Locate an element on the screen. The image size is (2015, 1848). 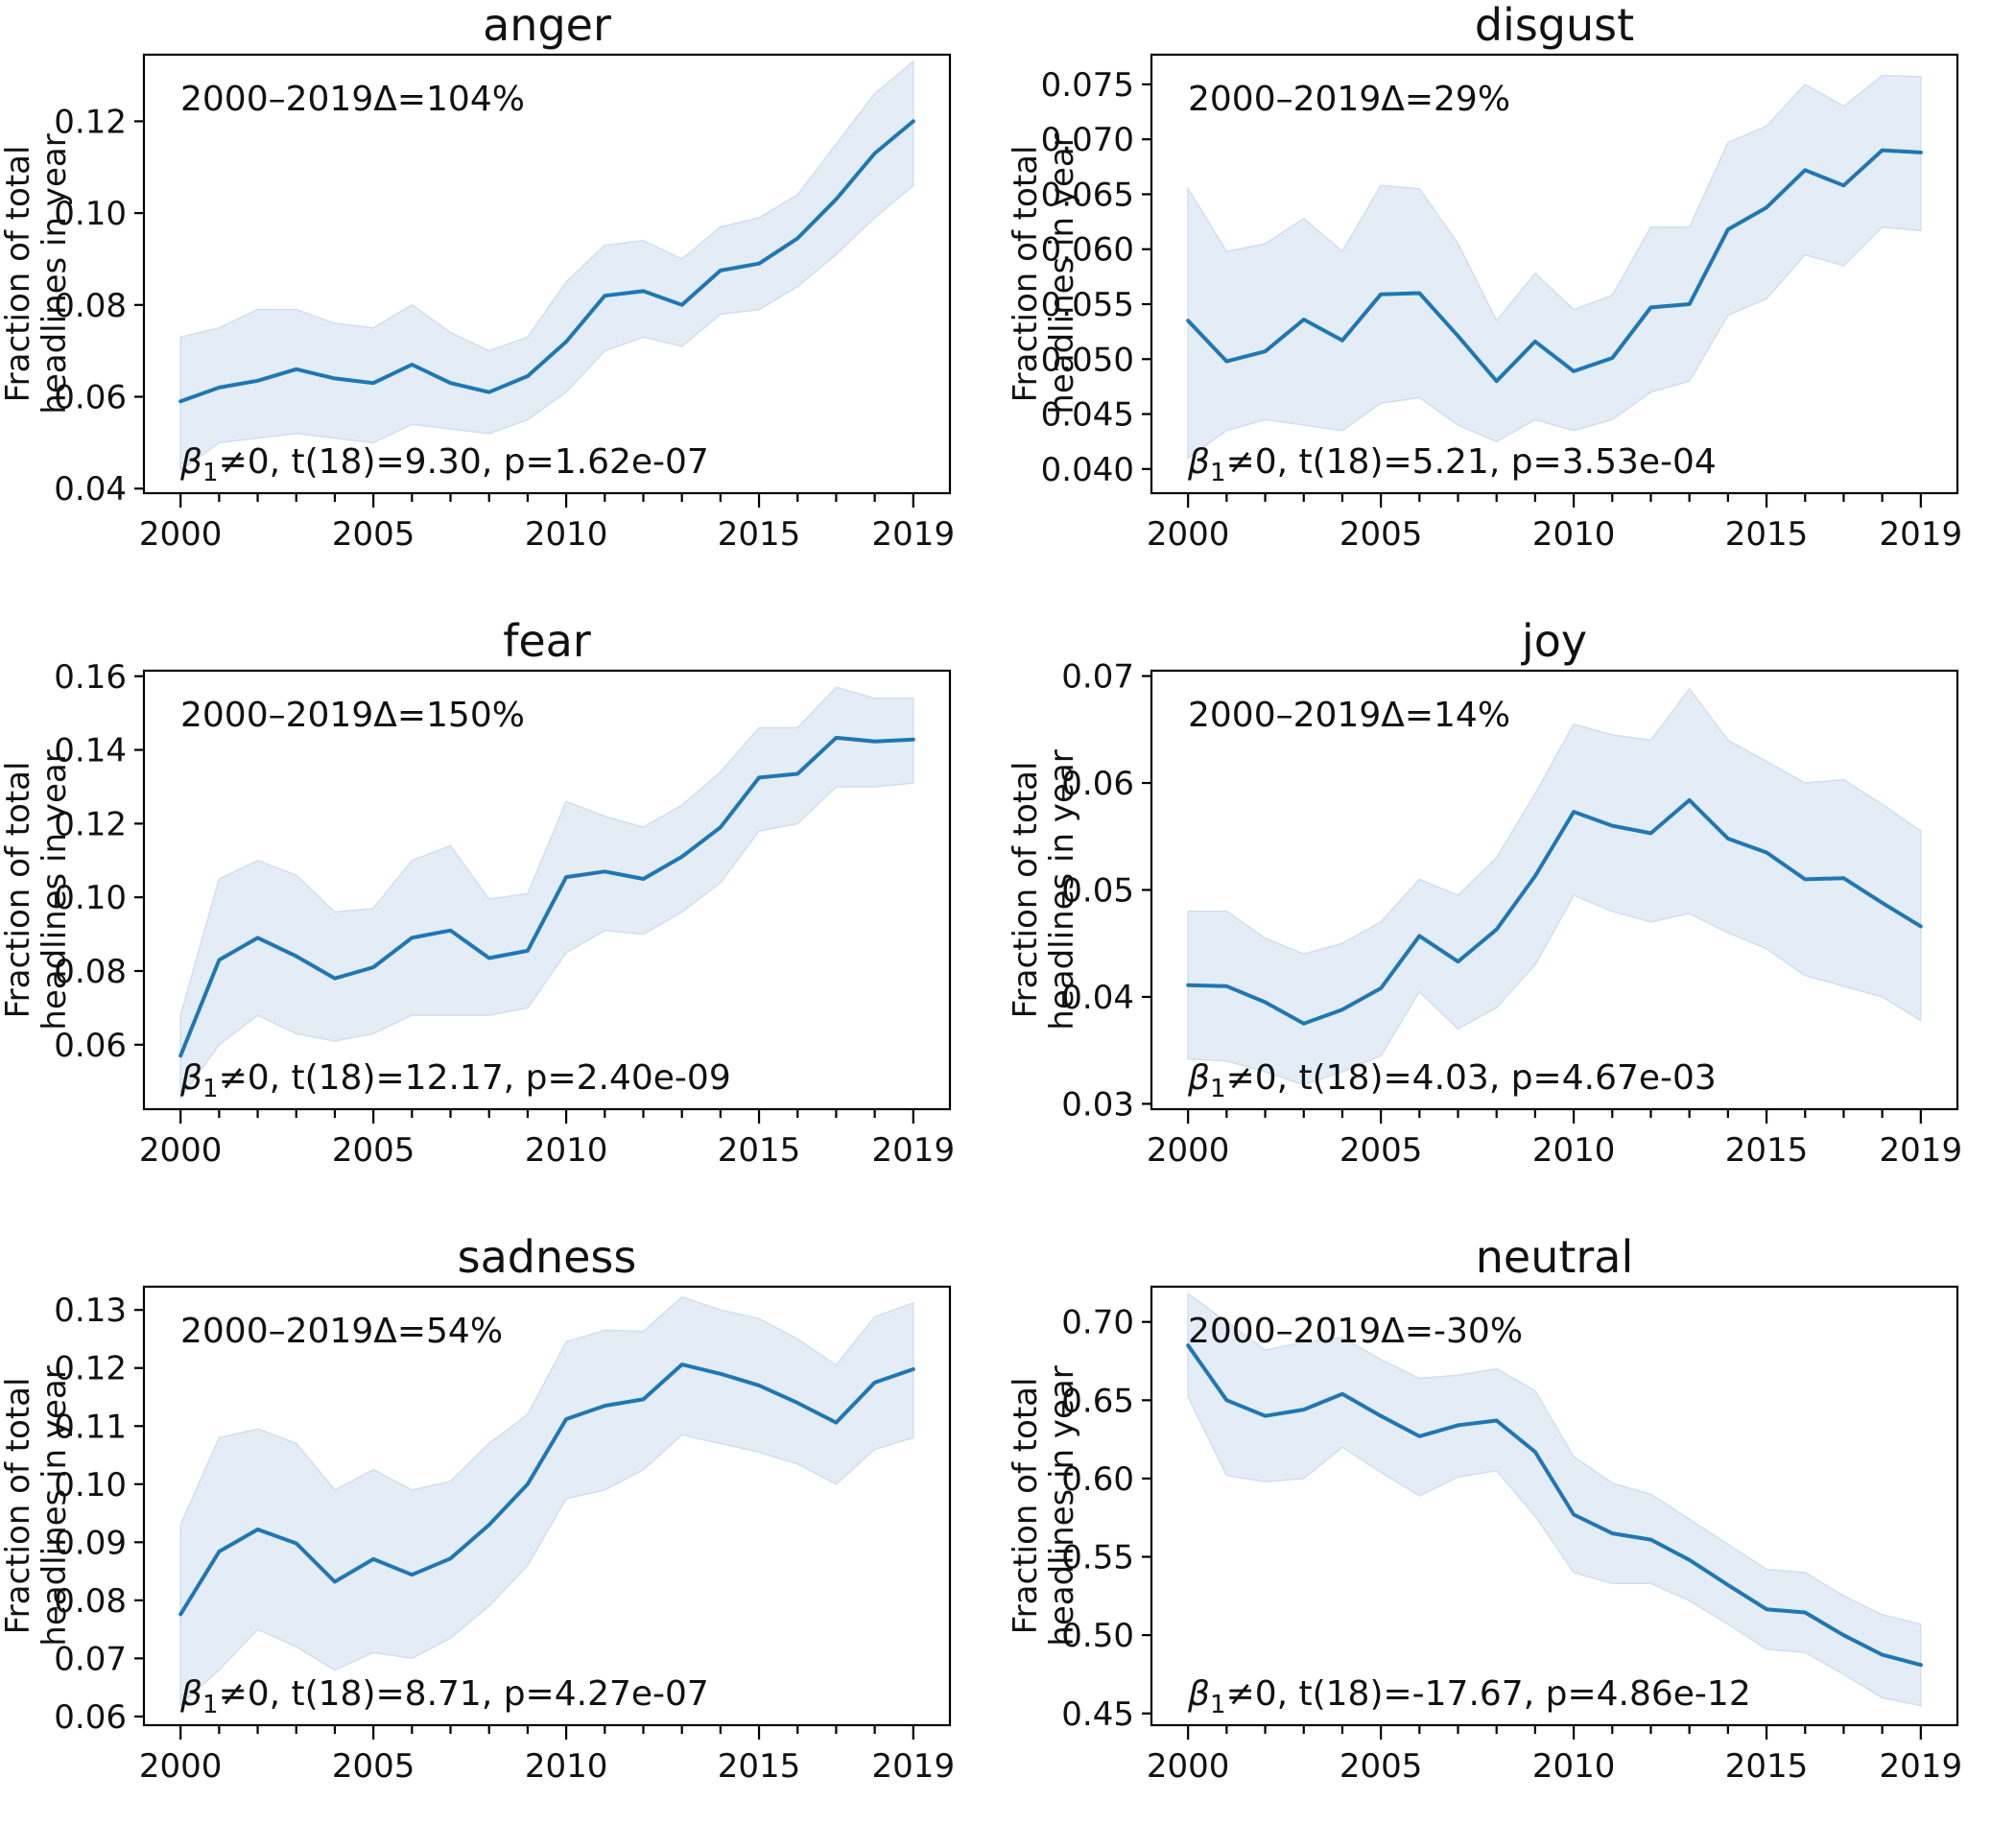
stats-annotation: β1≠0, t(18)=9.30, p=1.62e-07 is located at coordinates (444, 464).